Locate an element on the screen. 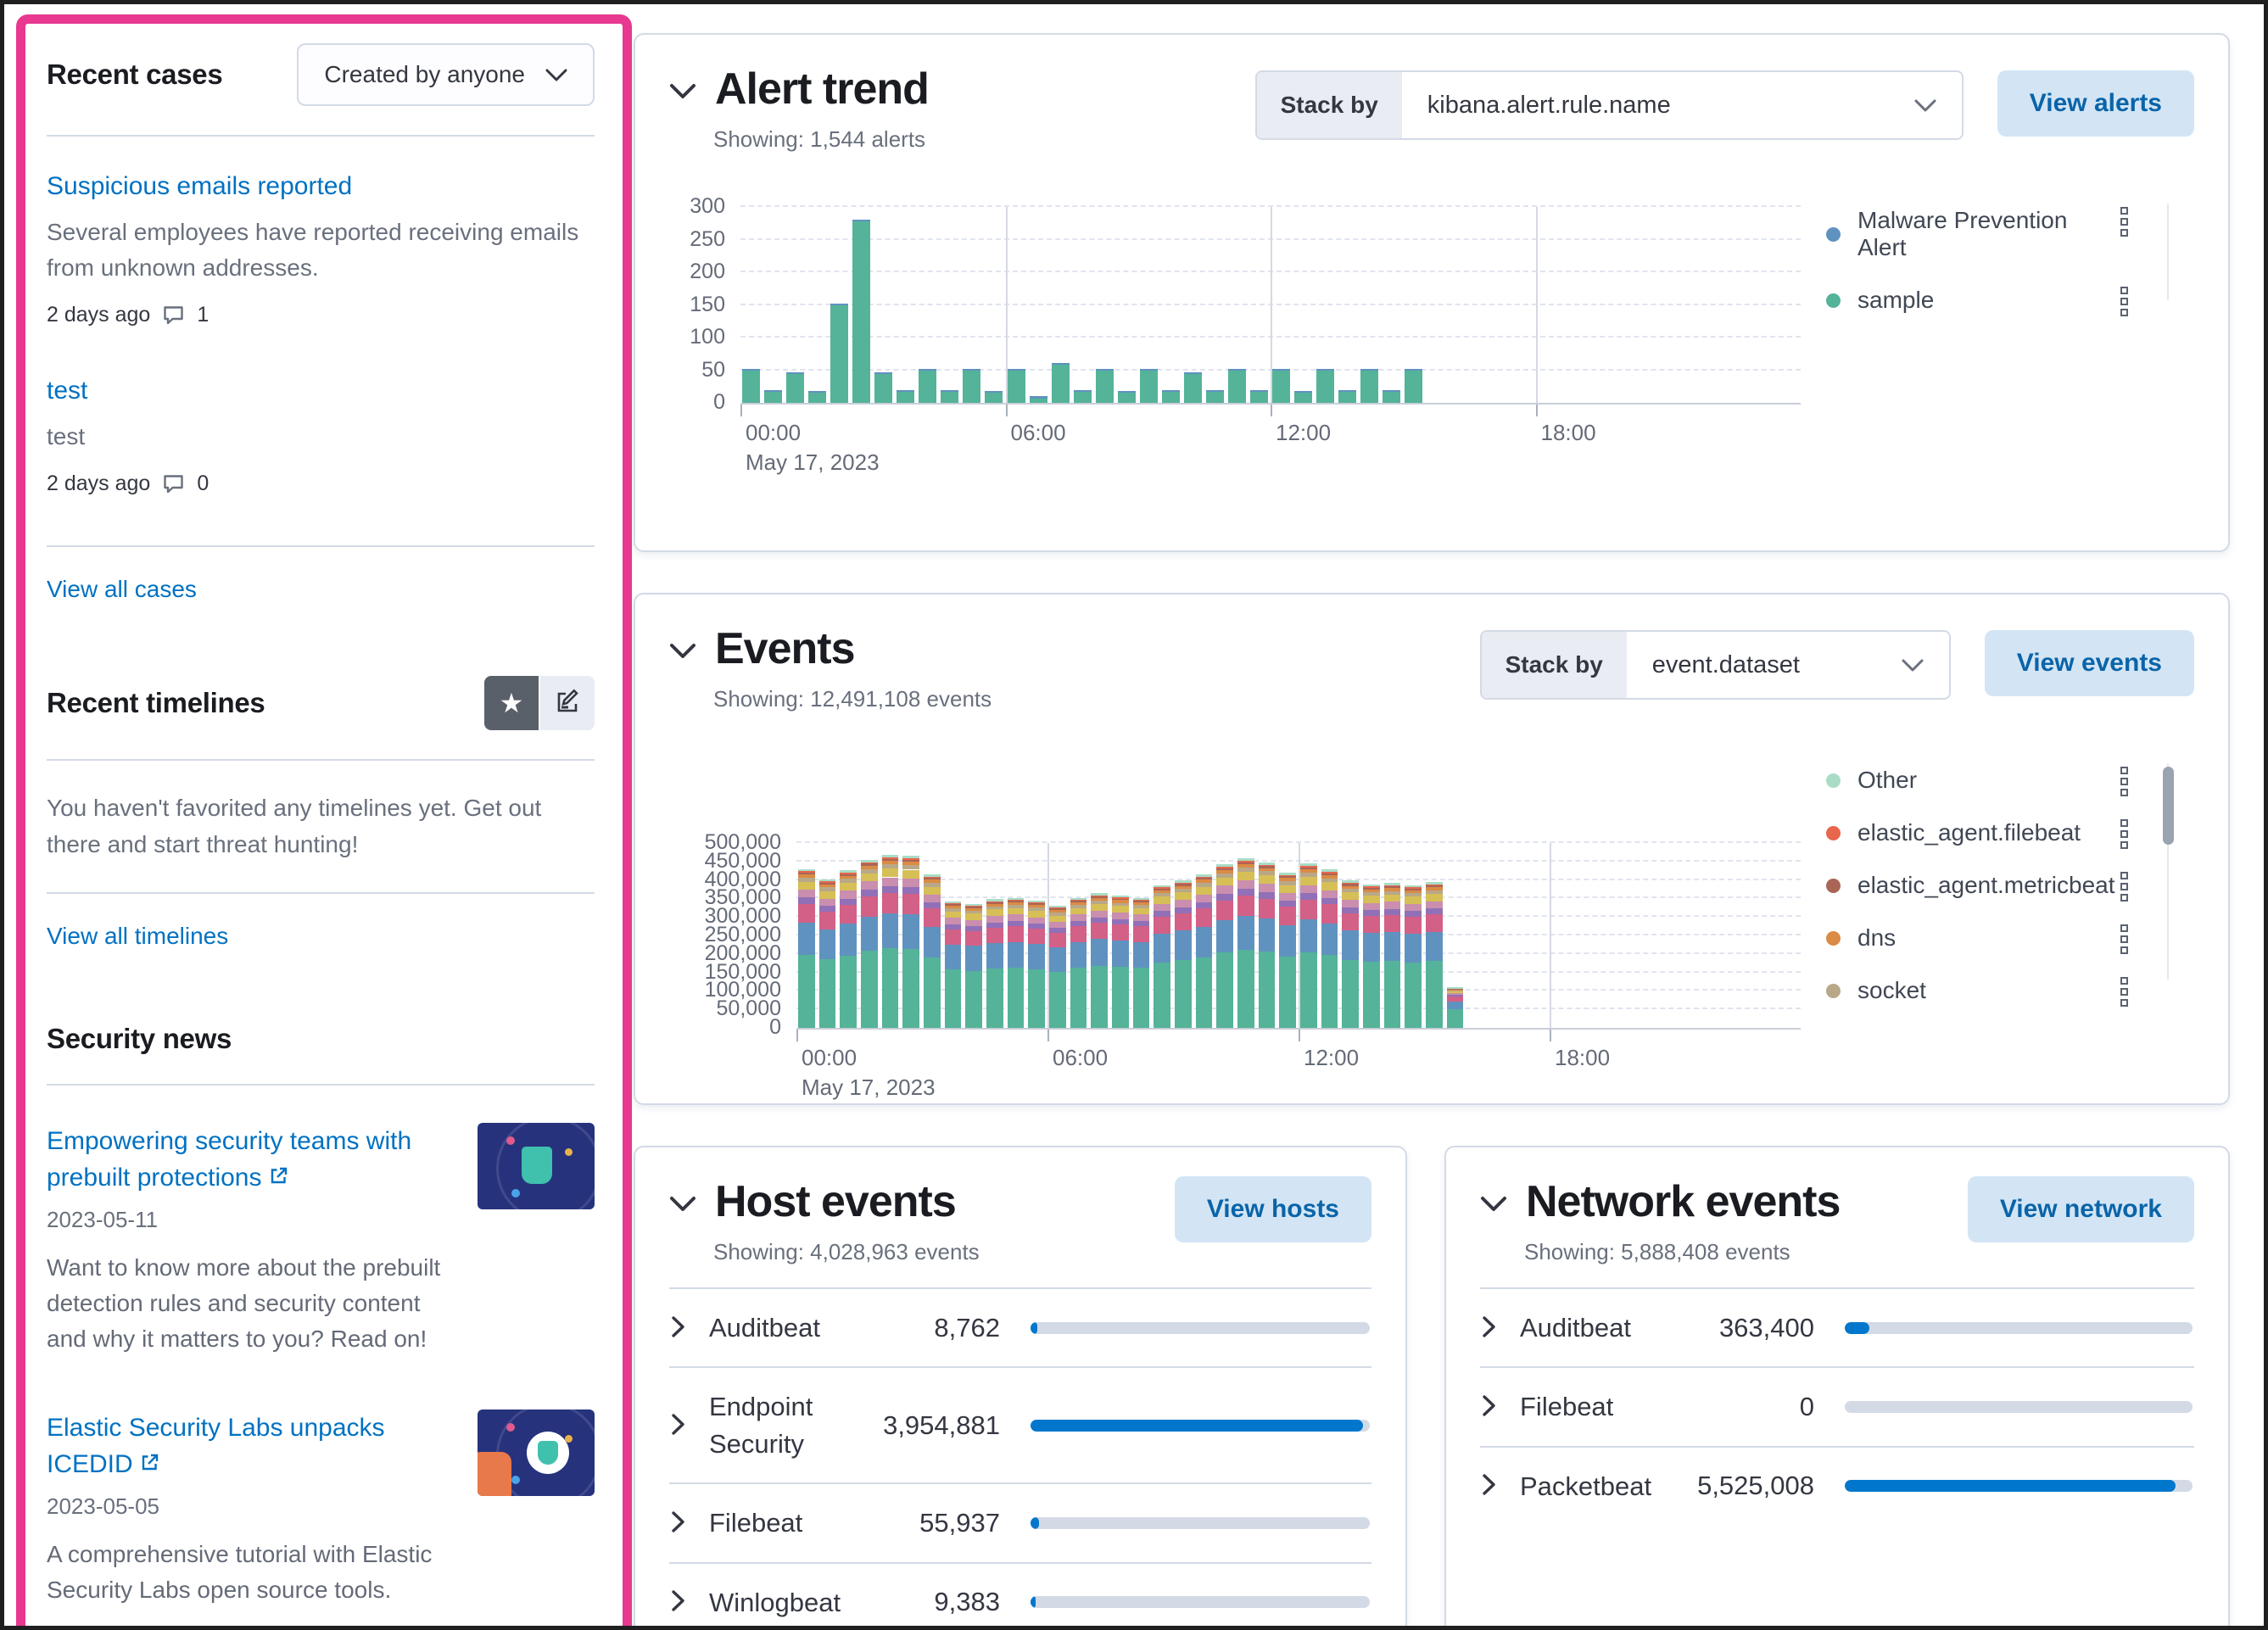 The height and width of the screenshot is (1630, 2268). case-link: Suspicious emails reported is located at coordinates (200, 186).